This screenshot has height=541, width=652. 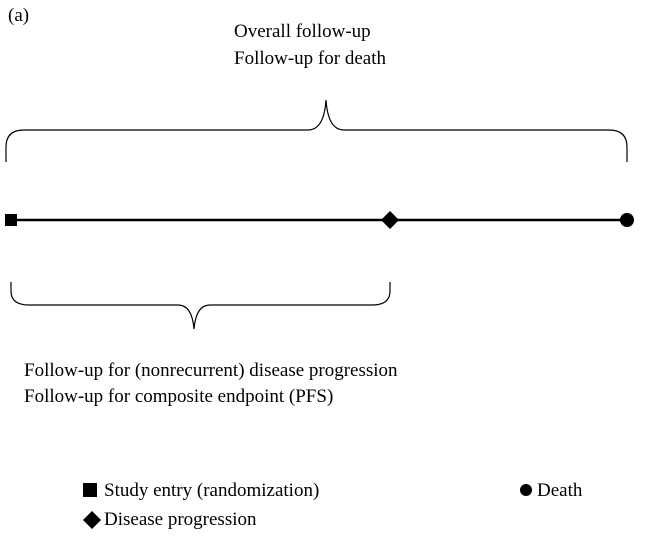 What do you see at coordinates (200, 306) in the screenshot?
I see `bottom-brace` at bounding box center [200, 306].